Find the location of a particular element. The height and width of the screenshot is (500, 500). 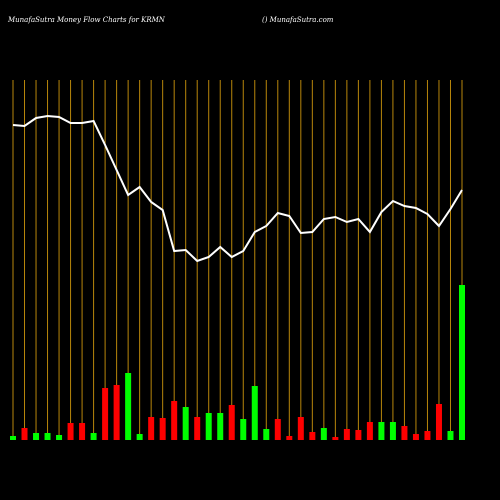

chart-title: MunafaSutra Money Flow Charts for KRMN is located at coordinates (86, 20).